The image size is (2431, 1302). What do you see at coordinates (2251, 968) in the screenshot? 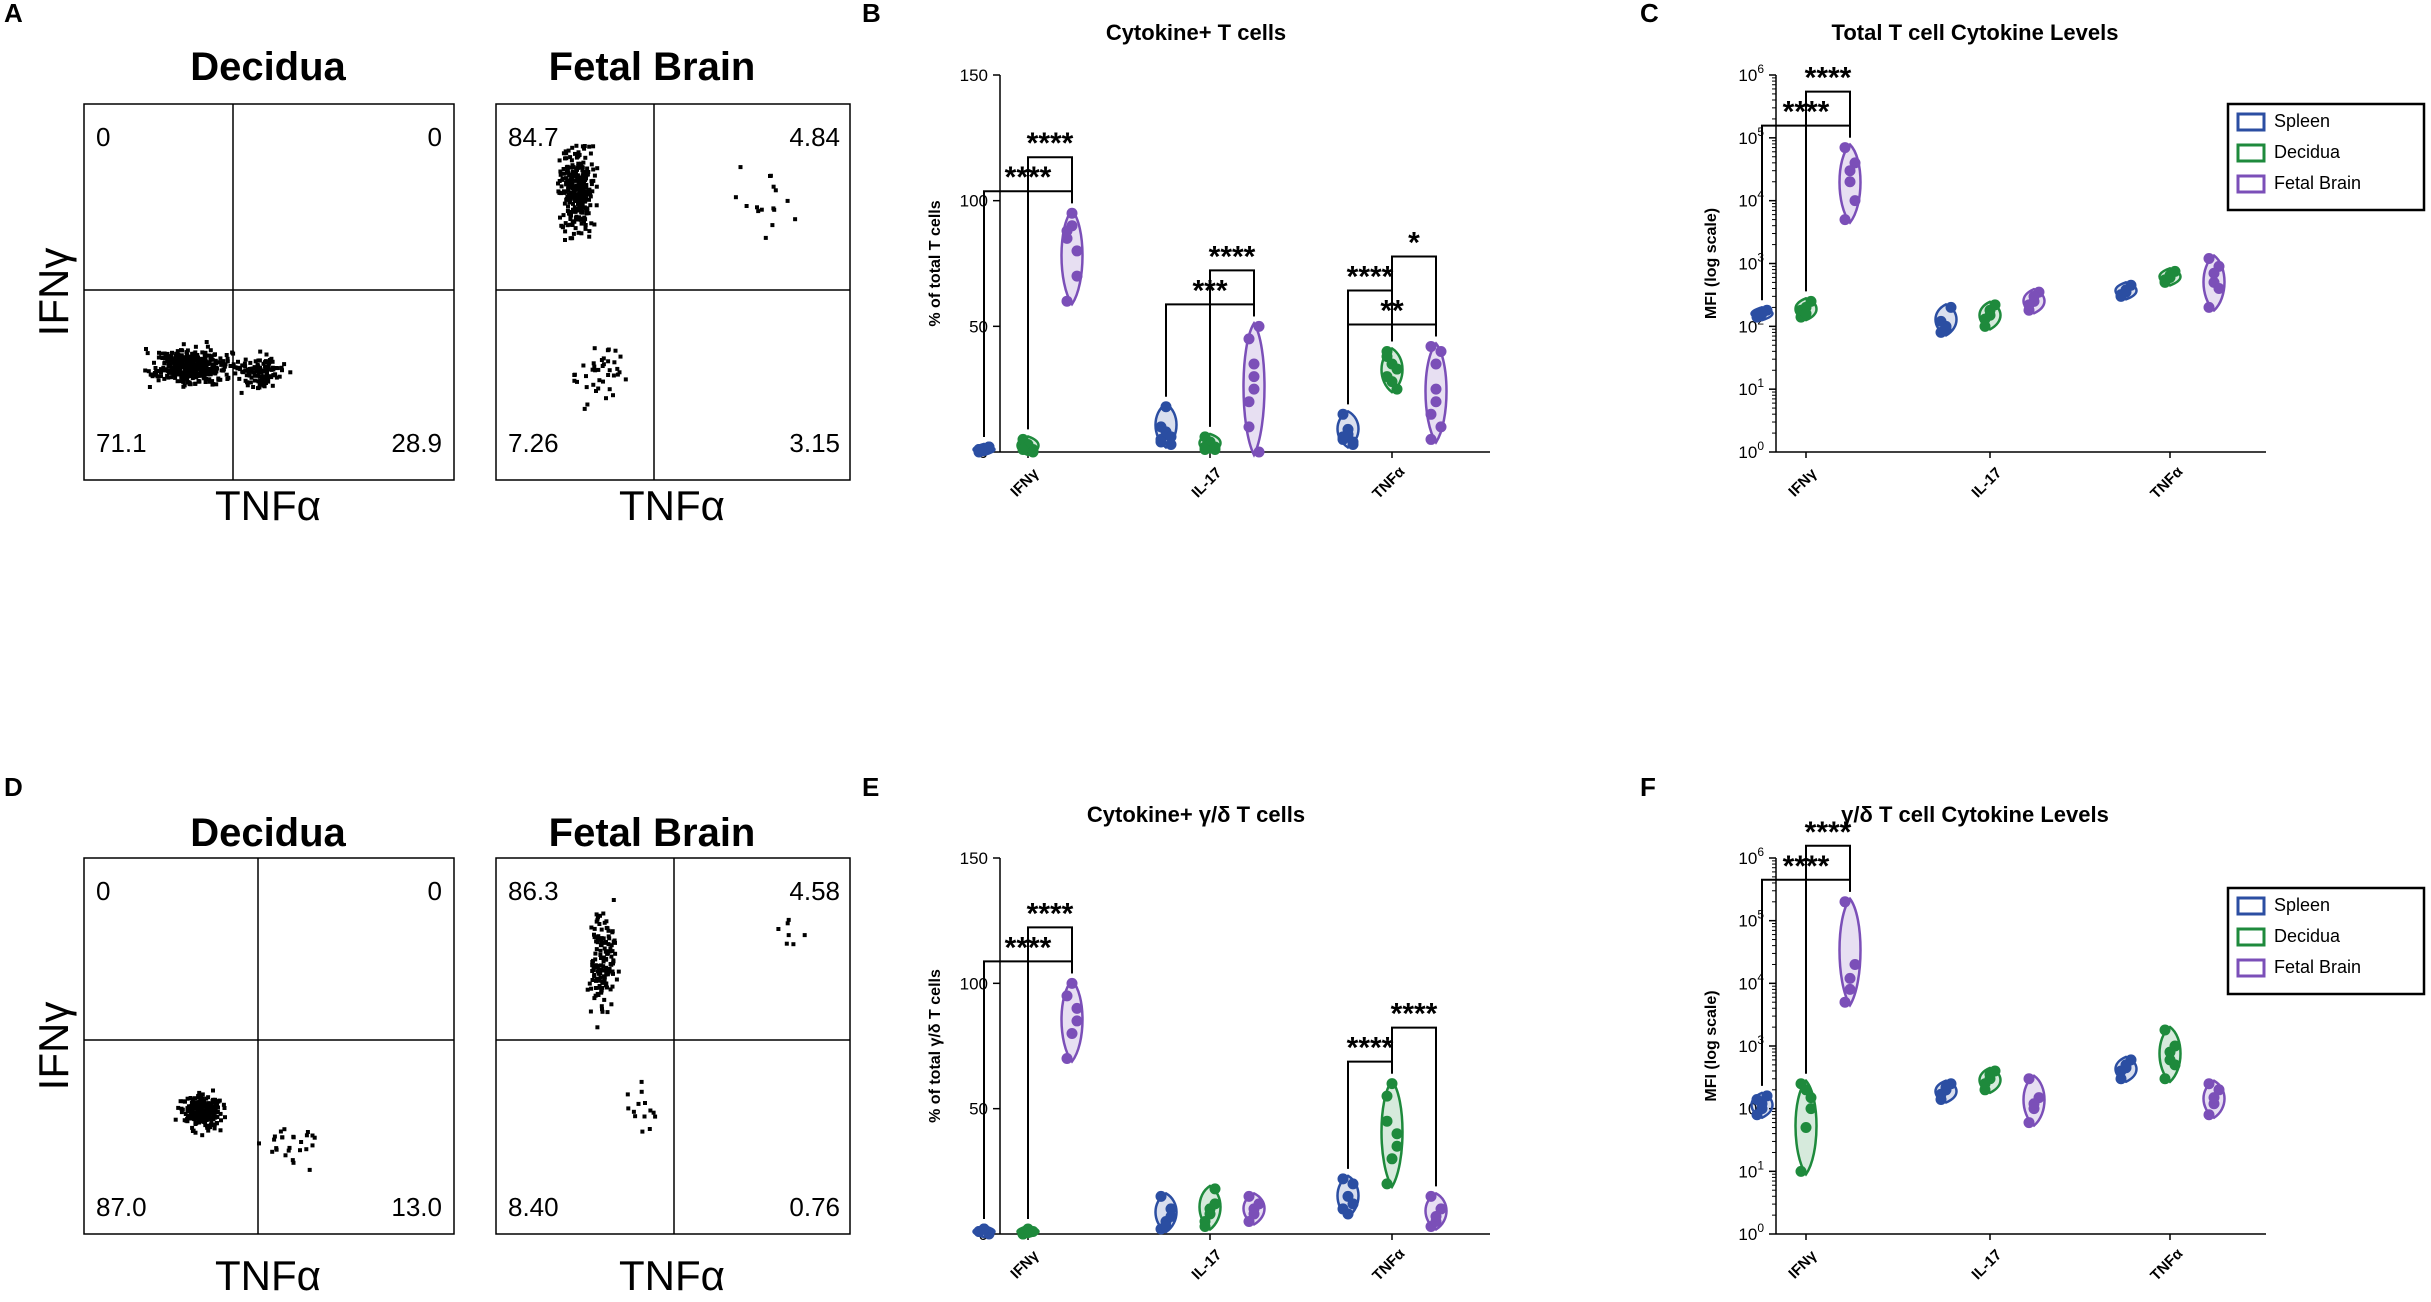
I see `legend-swatch` at bounding box center [2251, 968].